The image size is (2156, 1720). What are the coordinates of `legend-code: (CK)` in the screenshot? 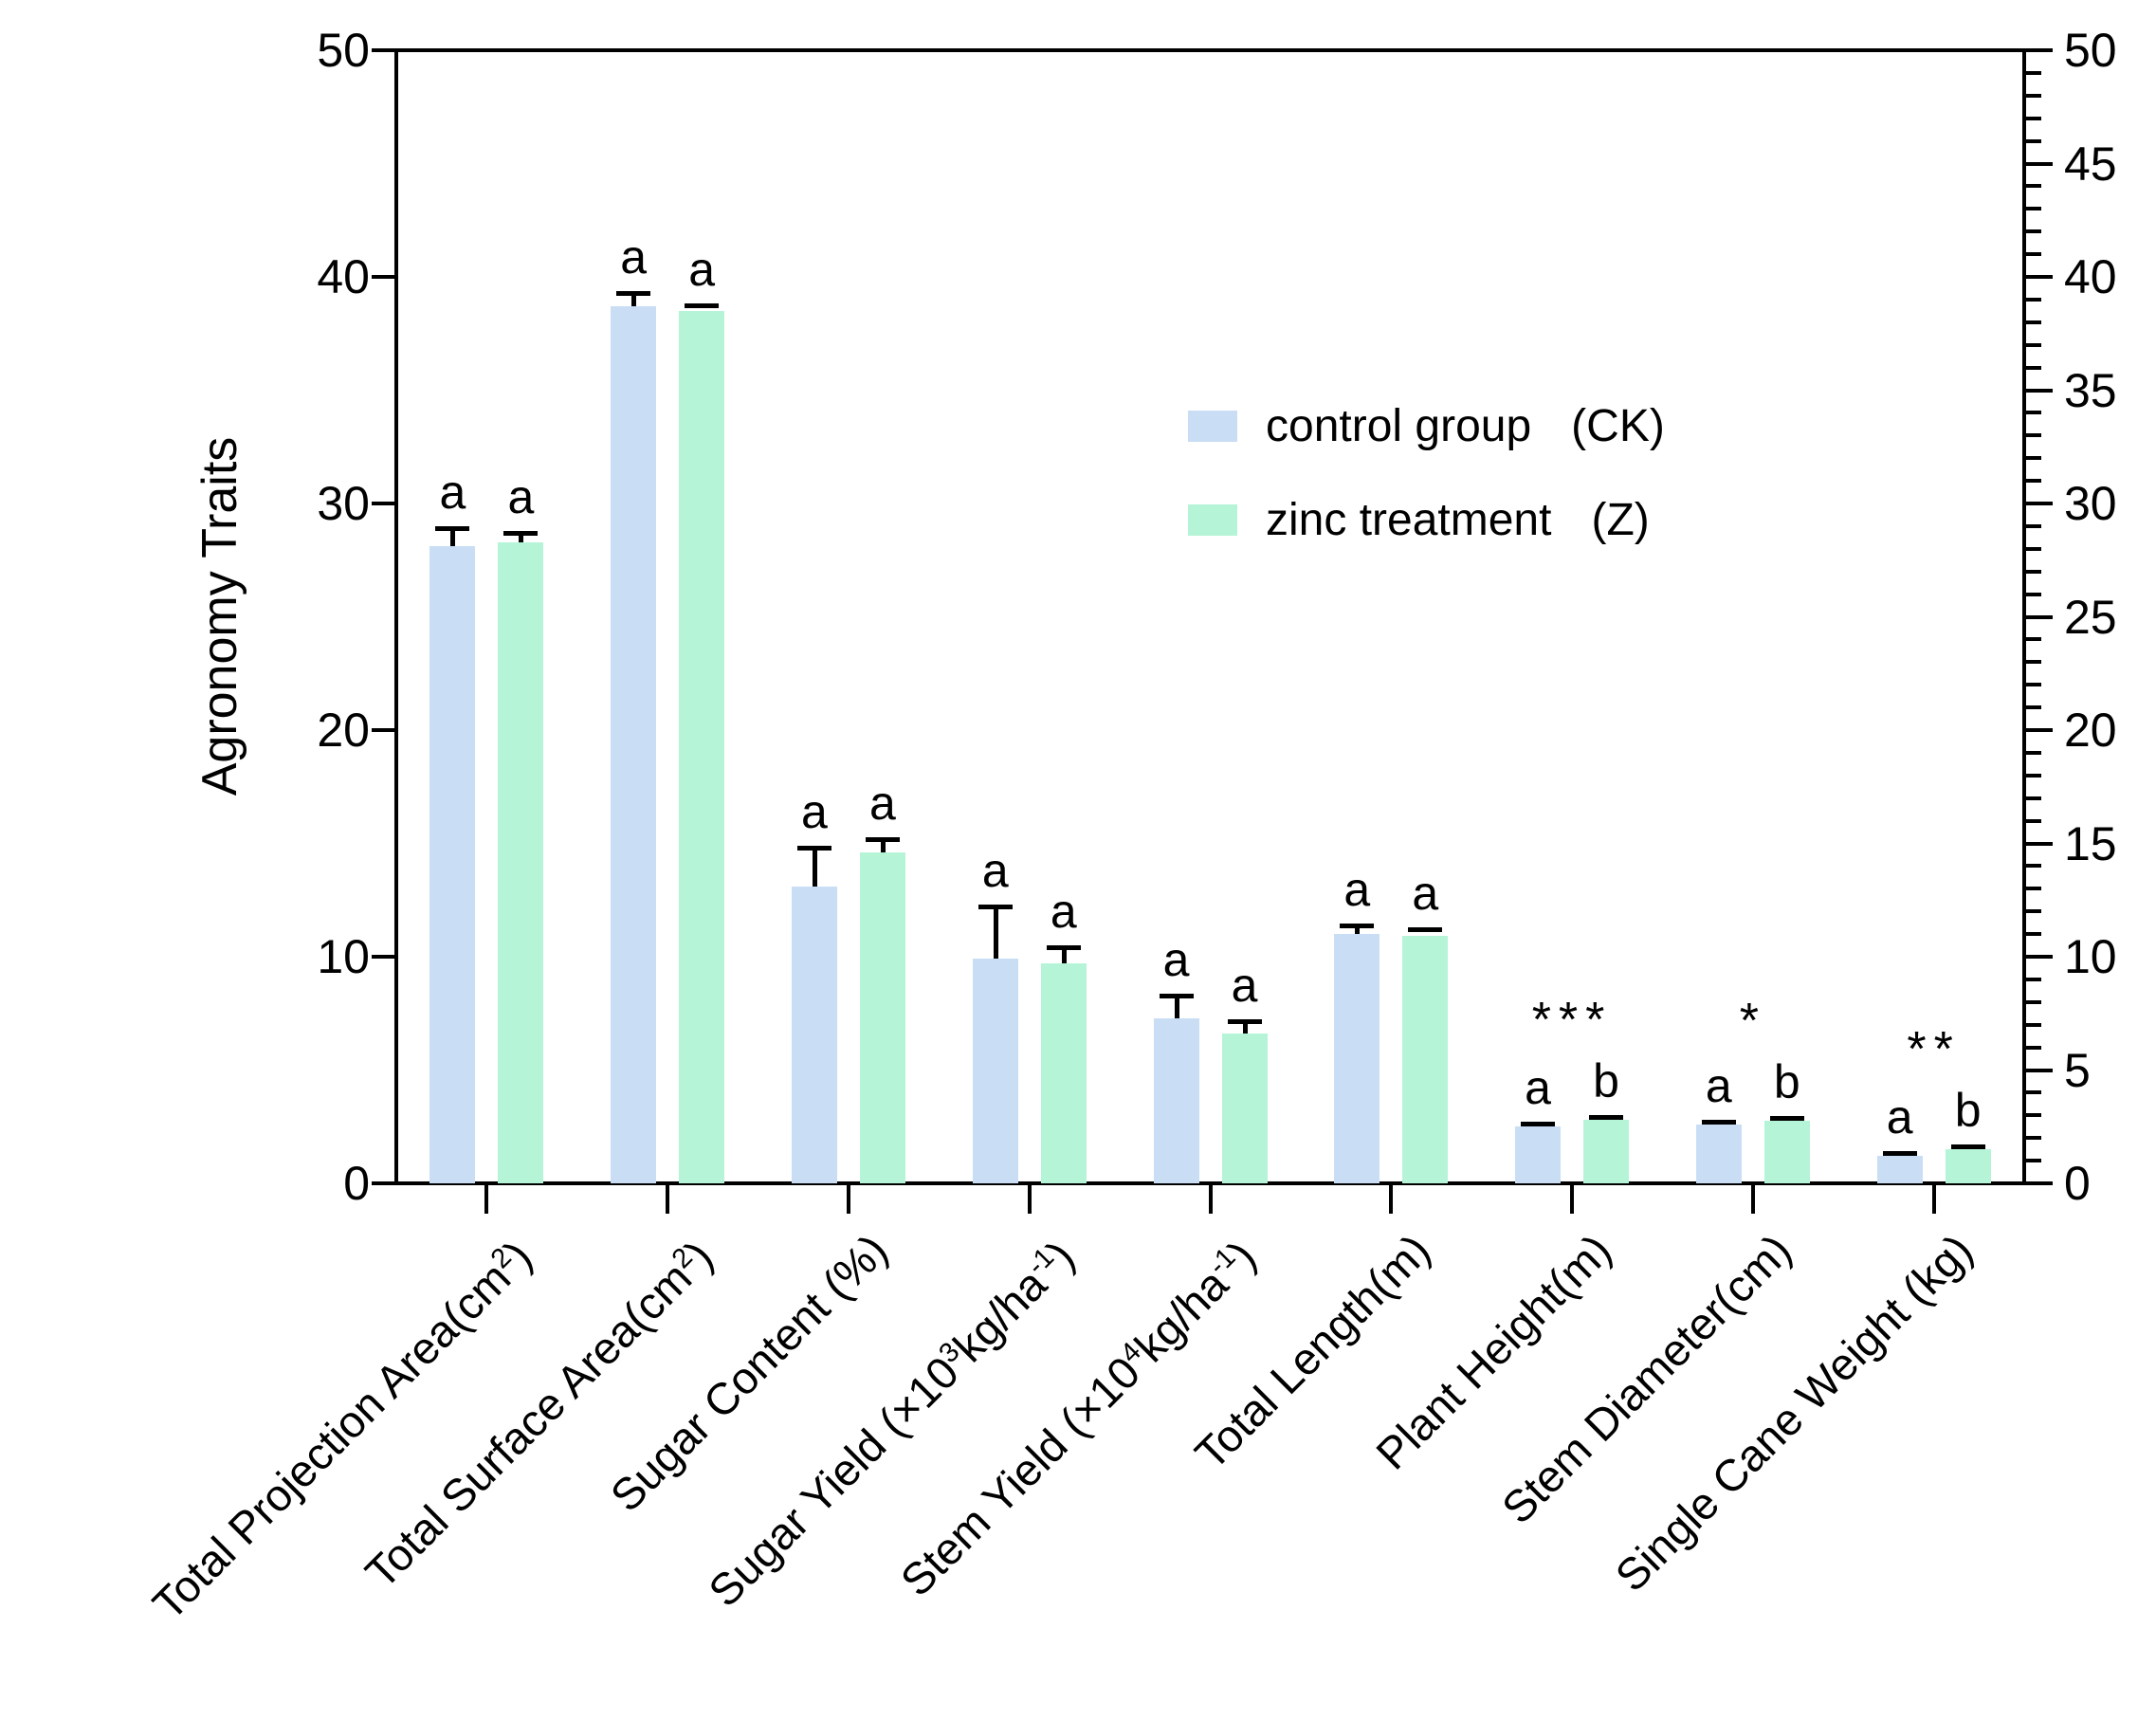 It's located at (1618, 426).